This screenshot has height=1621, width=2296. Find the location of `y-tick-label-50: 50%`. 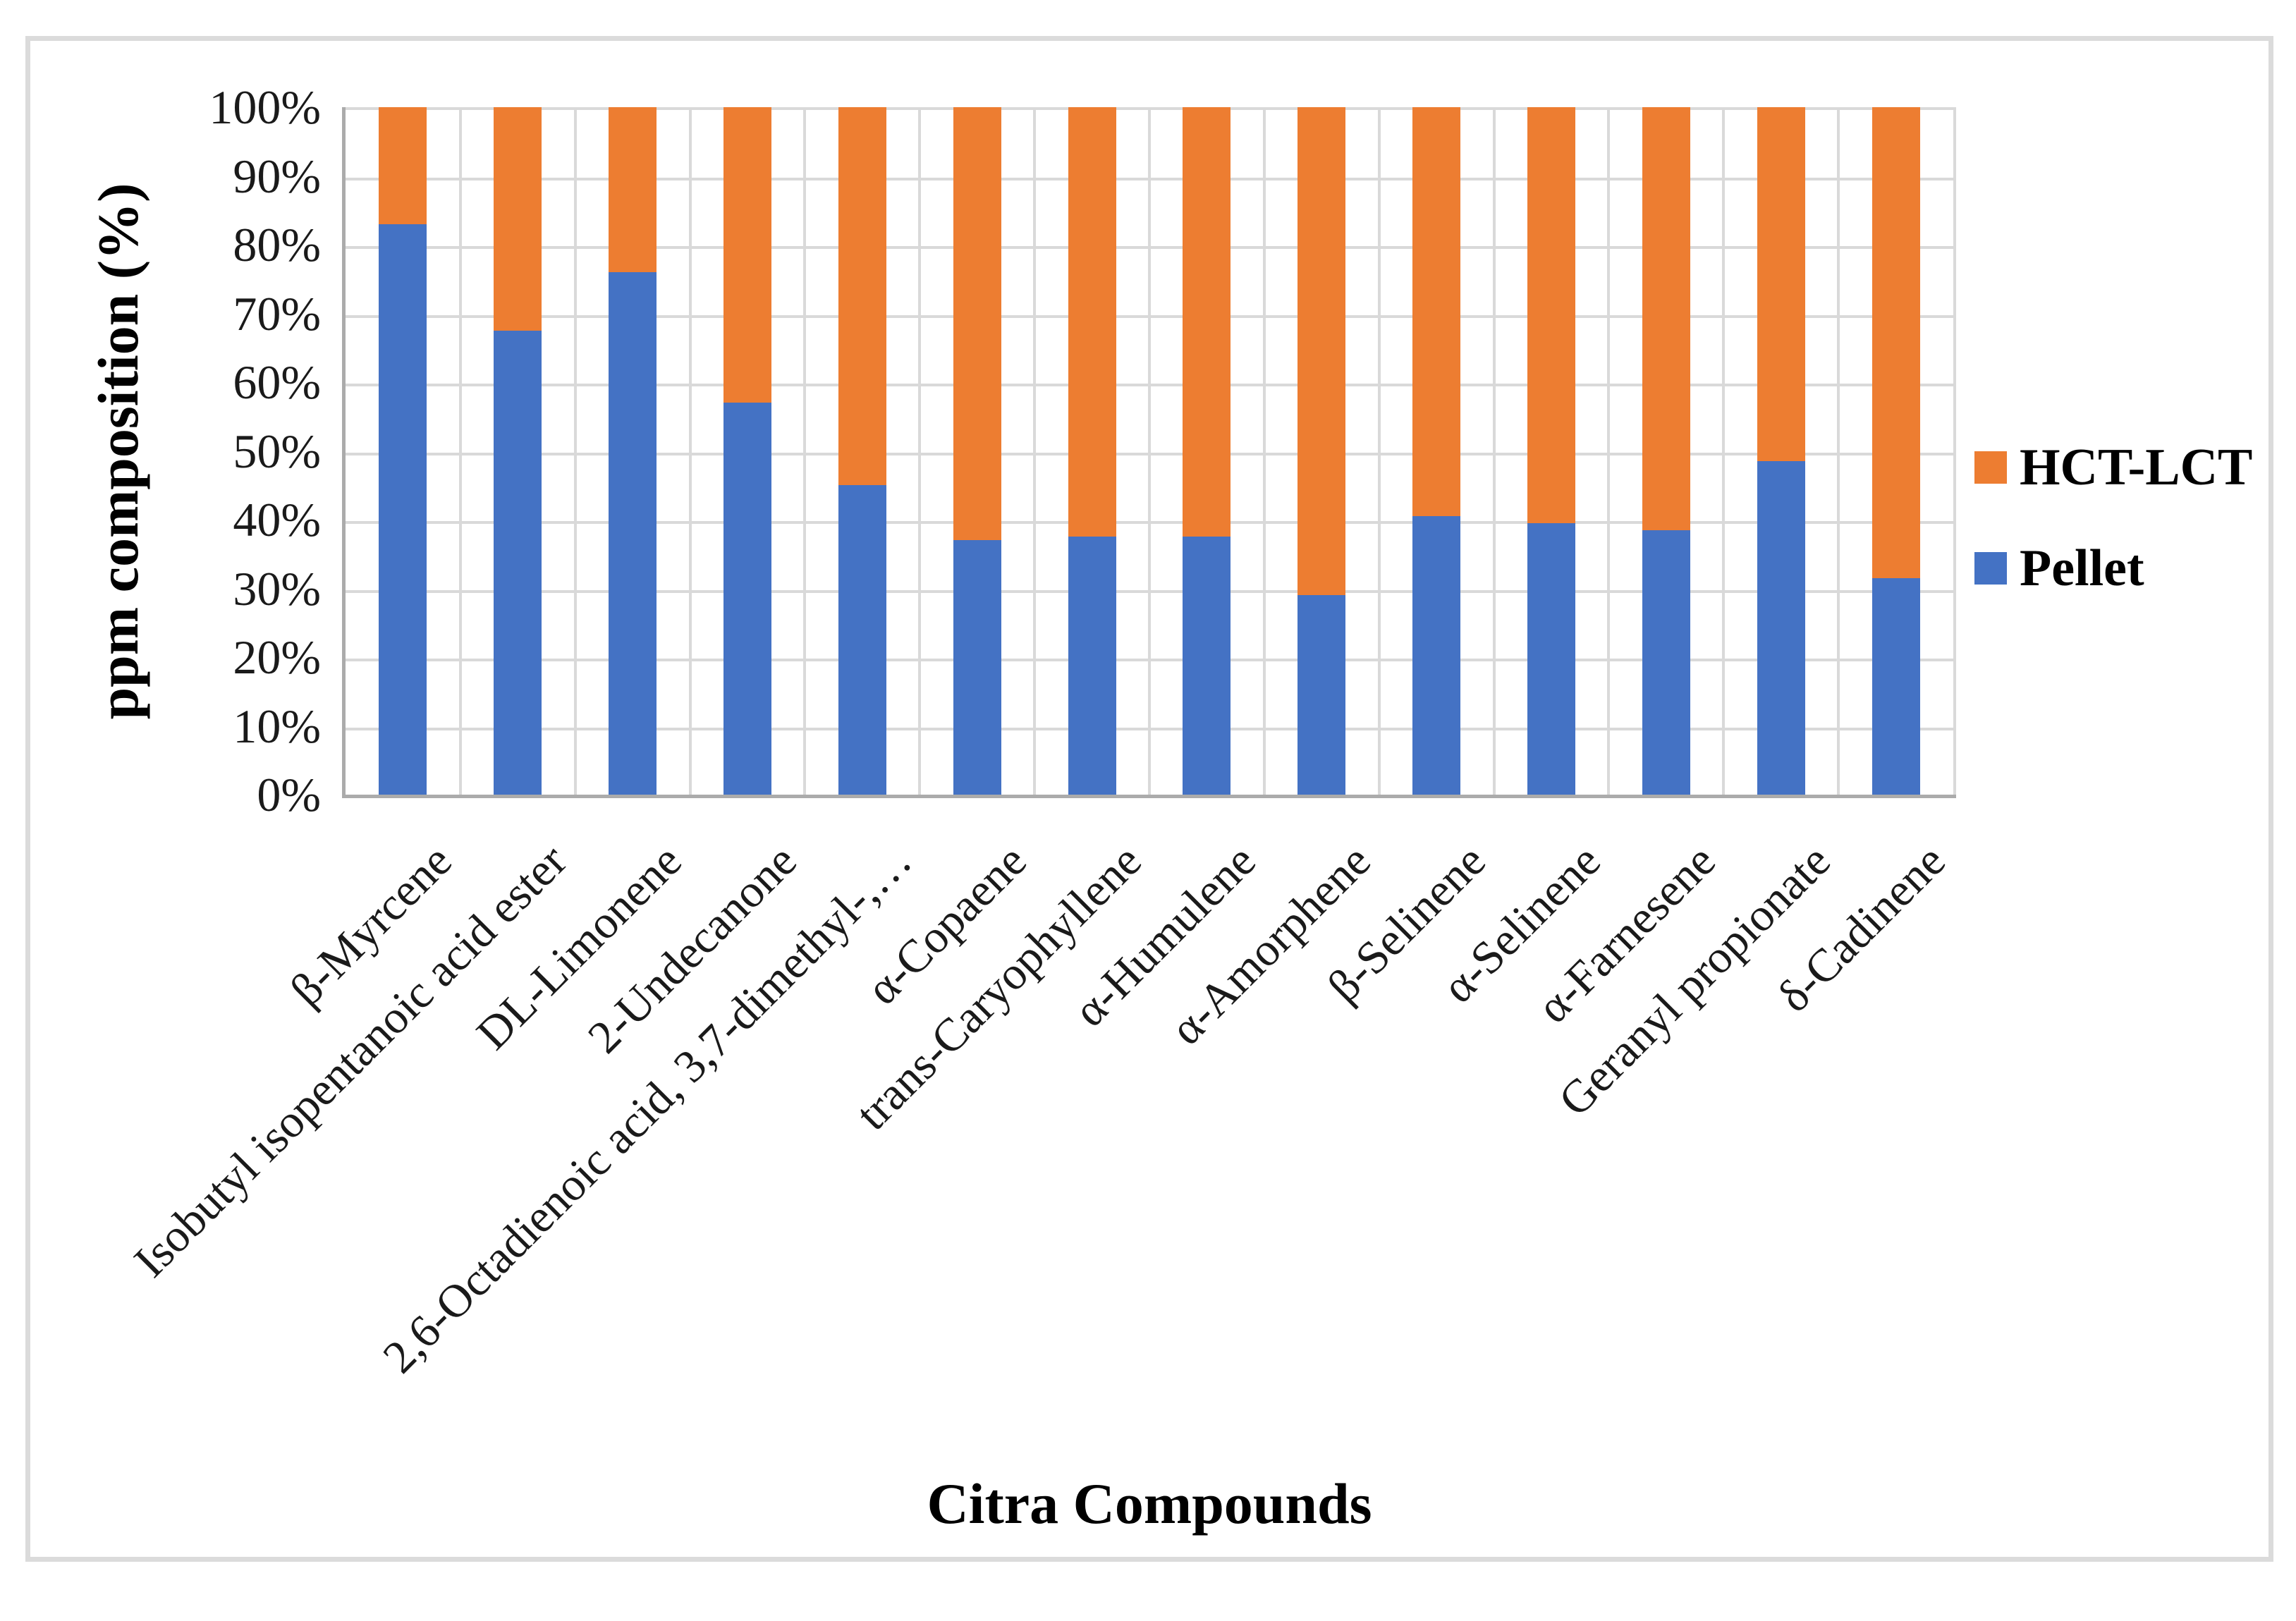

y-tick-label-50: 50% is located at coordinates (277, 451).